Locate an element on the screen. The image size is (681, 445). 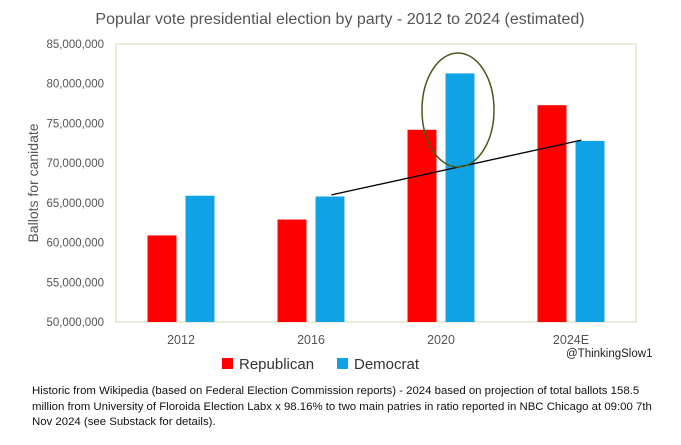
y-tick-label: 50,000,000 is located at coordinates (75, 323).